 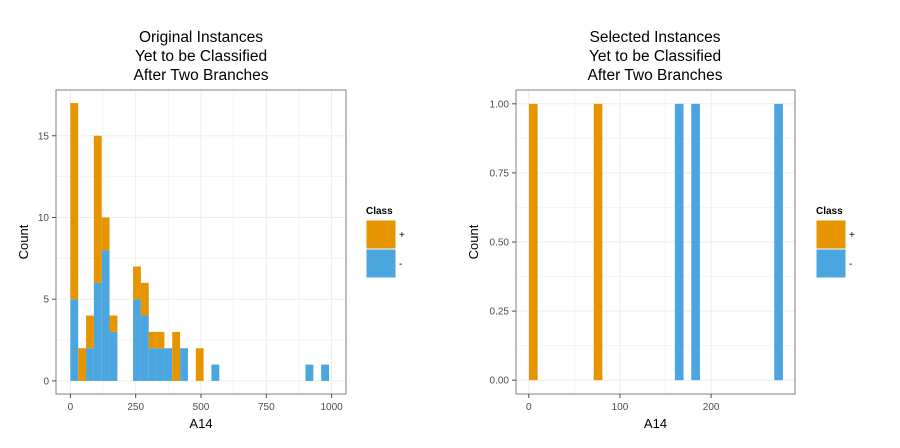 I want to click on bar-plus-x5, so click(x=533, y=242).